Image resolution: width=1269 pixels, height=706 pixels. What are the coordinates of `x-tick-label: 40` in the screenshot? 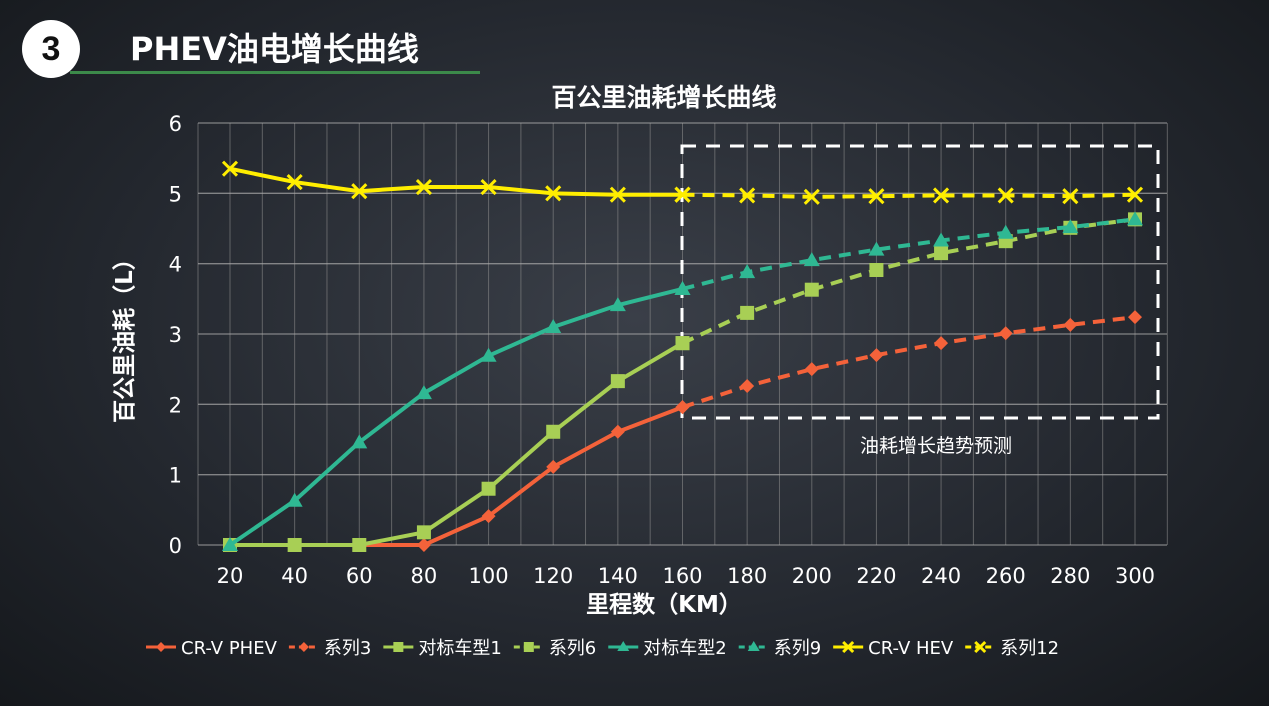 It's located at (294, 576).